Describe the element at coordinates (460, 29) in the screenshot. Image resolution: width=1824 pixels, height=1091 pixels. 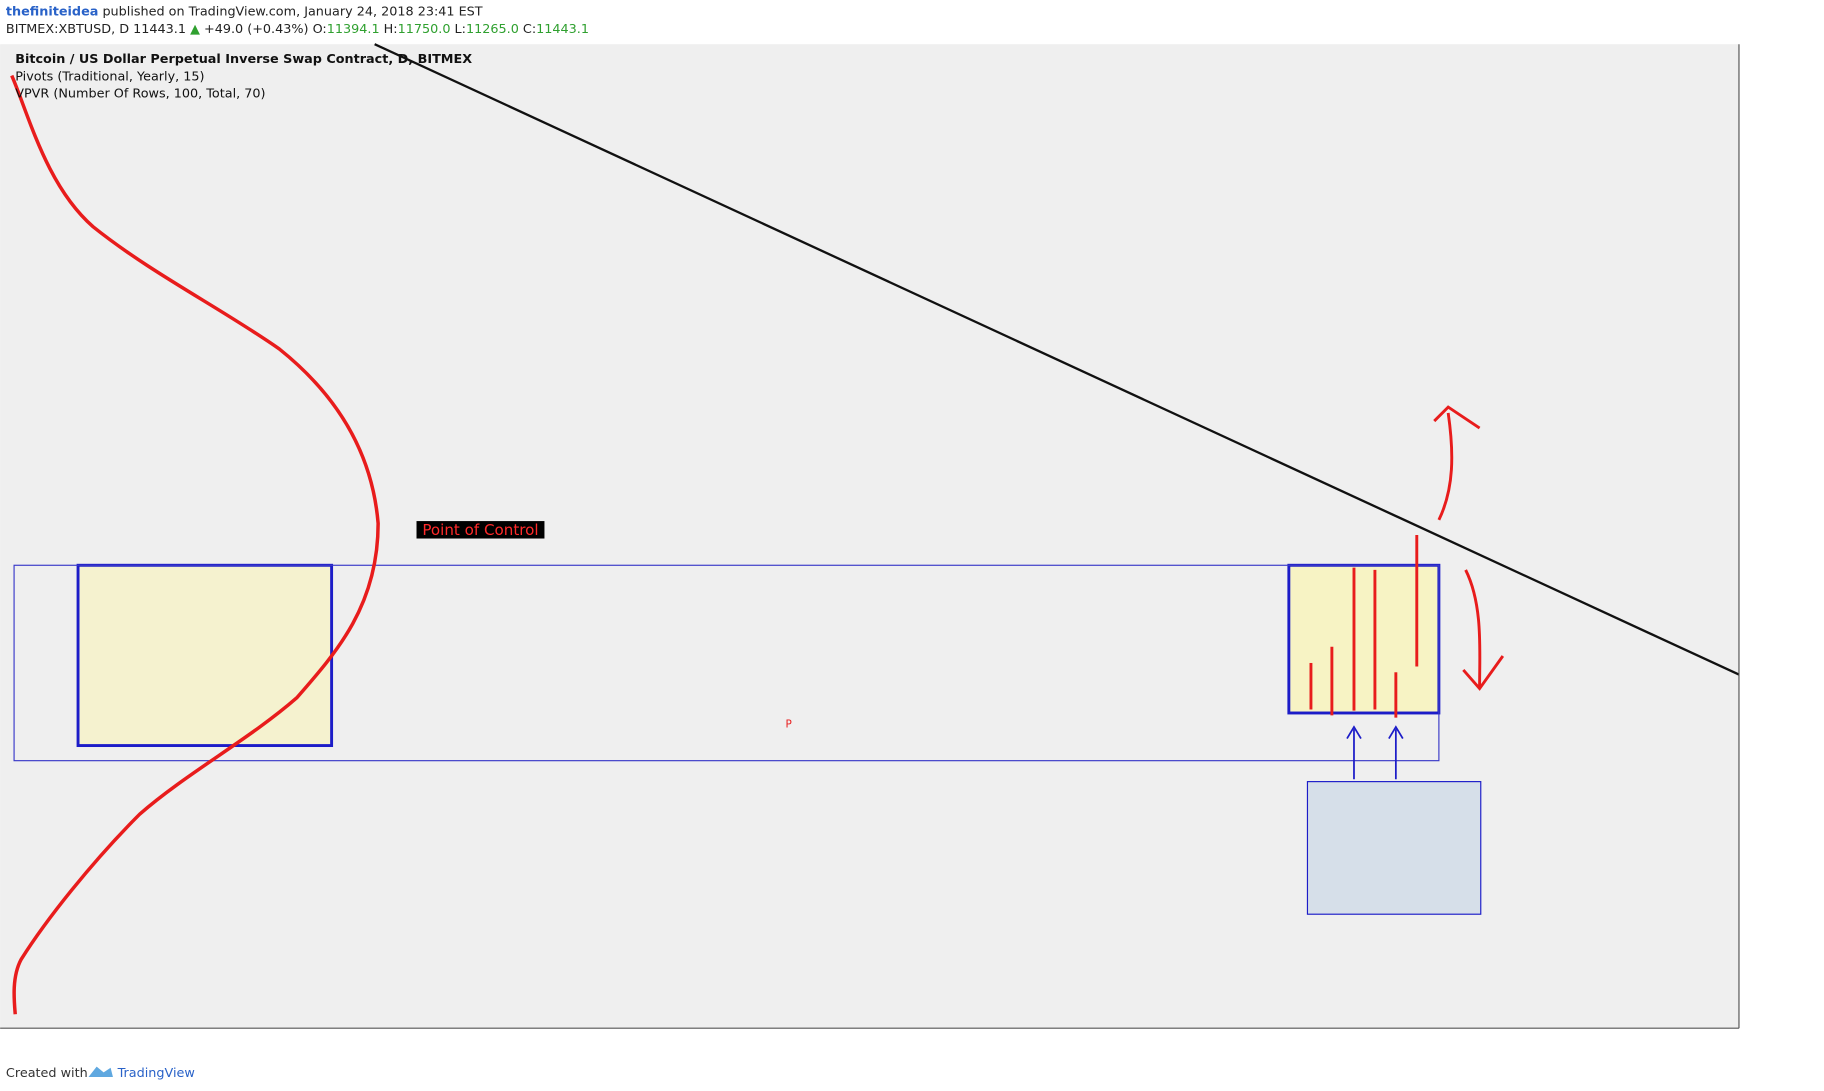
I see `l-label: L:` at that location.